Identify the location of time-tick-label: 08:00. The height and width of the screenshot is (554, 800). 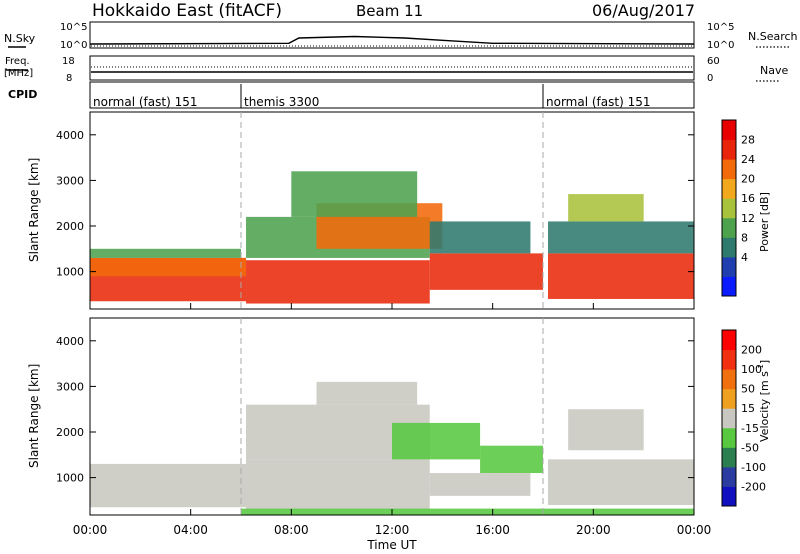
(291, 530).